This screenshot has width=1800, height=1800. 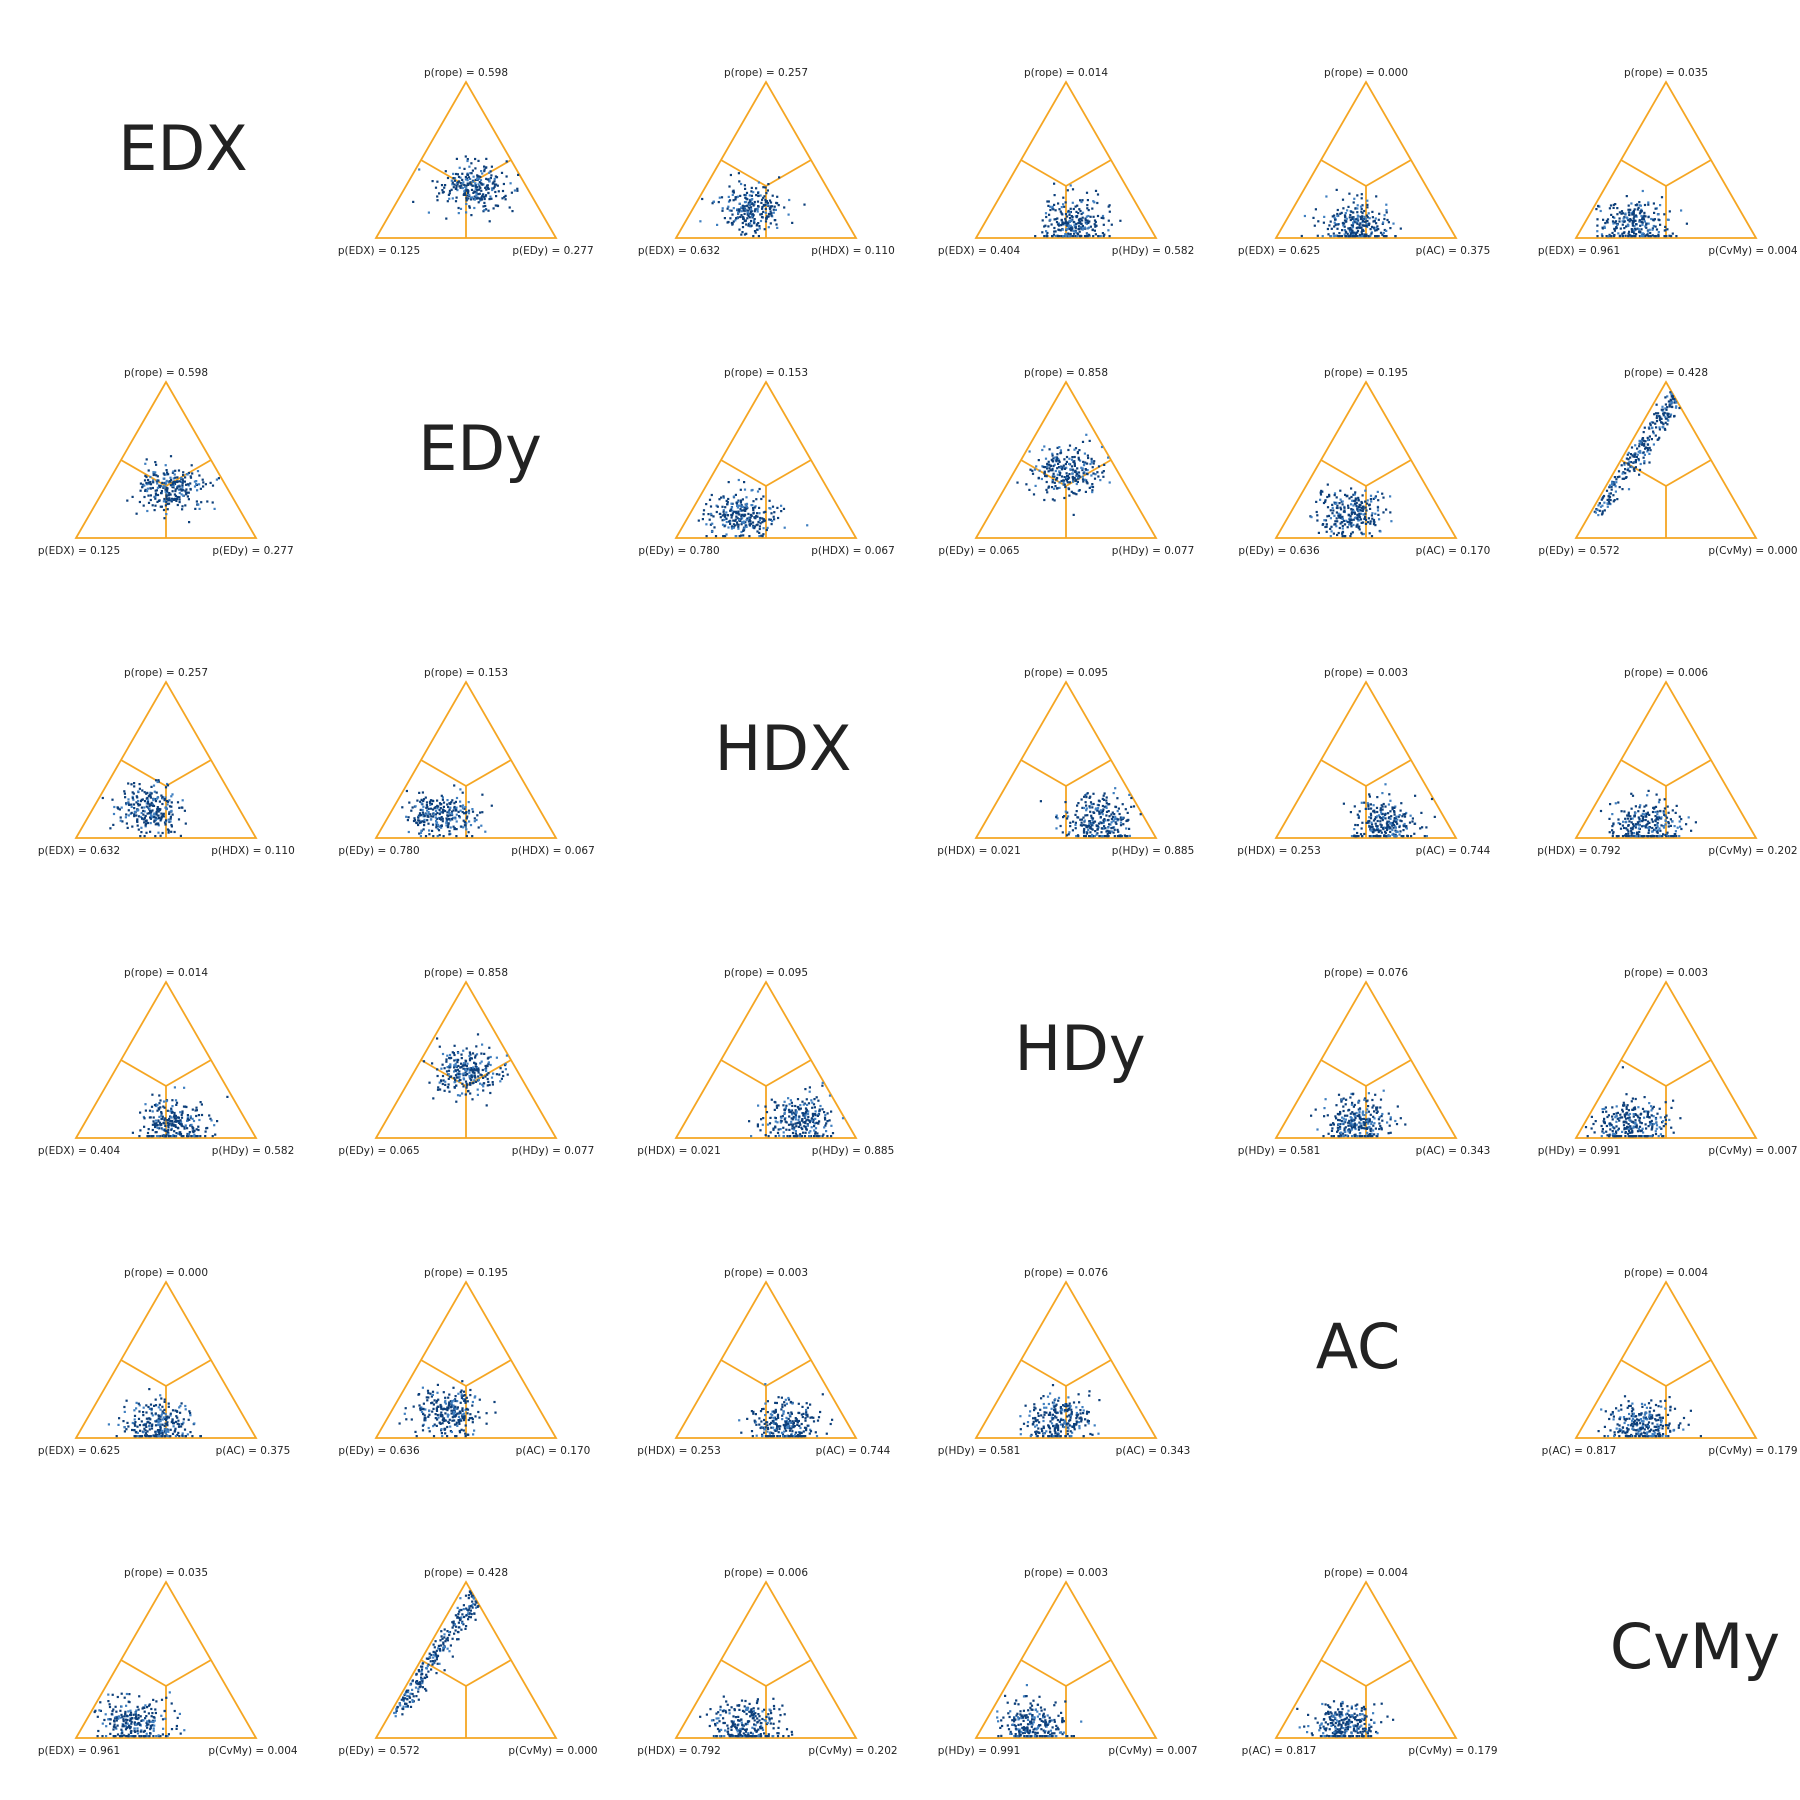 What do you see at coordinates (679, 1151) in the screenshot?
I see `label-p-left: p(HDX) = 0.021` at bounding box center [679, 1151].